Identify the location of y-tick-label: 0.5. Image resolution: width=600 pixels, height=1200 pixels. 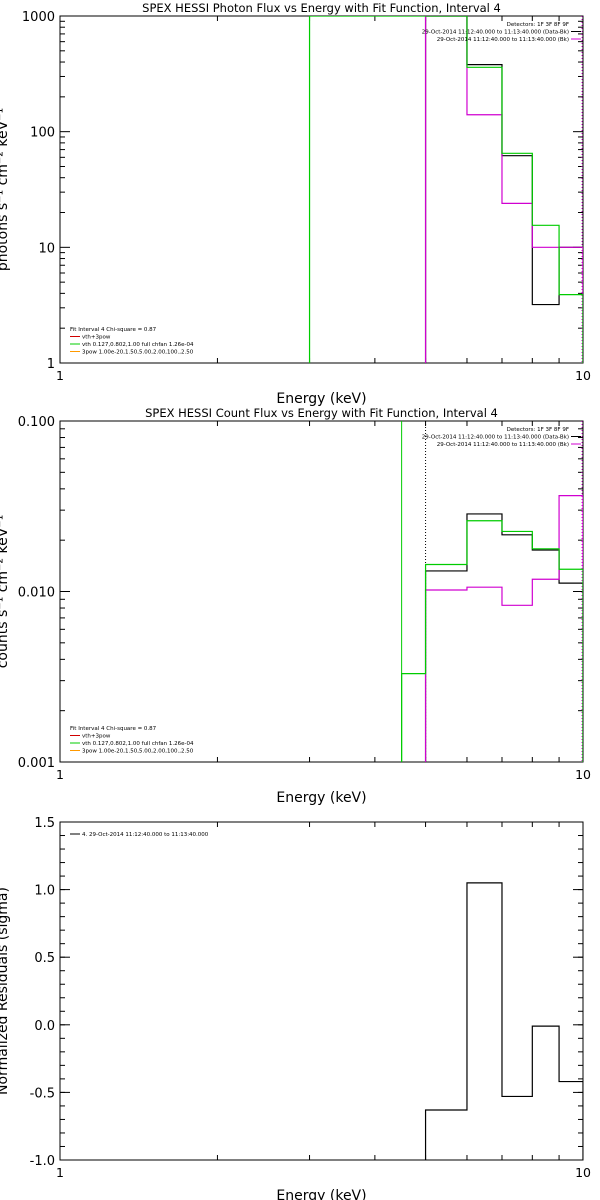
(44, 958).